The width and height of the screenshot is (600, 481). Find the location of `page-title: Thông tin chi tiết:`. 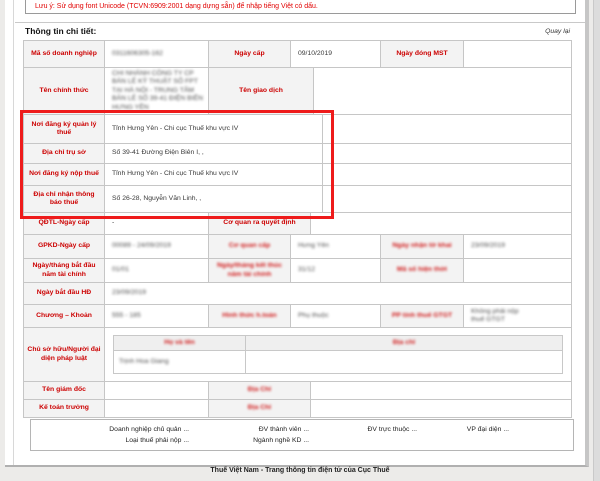

page-title: Thông tin chi tiết: is located at coordinates (61, 31).